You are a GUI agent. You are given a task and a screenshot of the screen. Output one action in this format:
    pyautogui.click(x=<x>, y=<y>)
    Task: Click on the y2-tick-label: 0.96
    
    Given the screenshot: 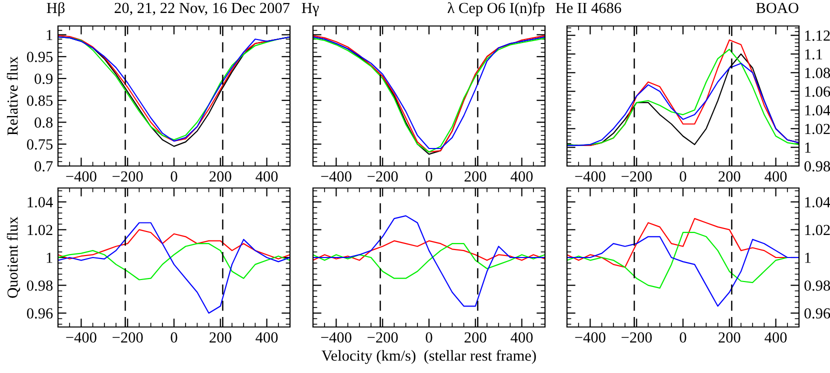 What is the action you would take?
    pyautogui.click(x=817, y=313)
    